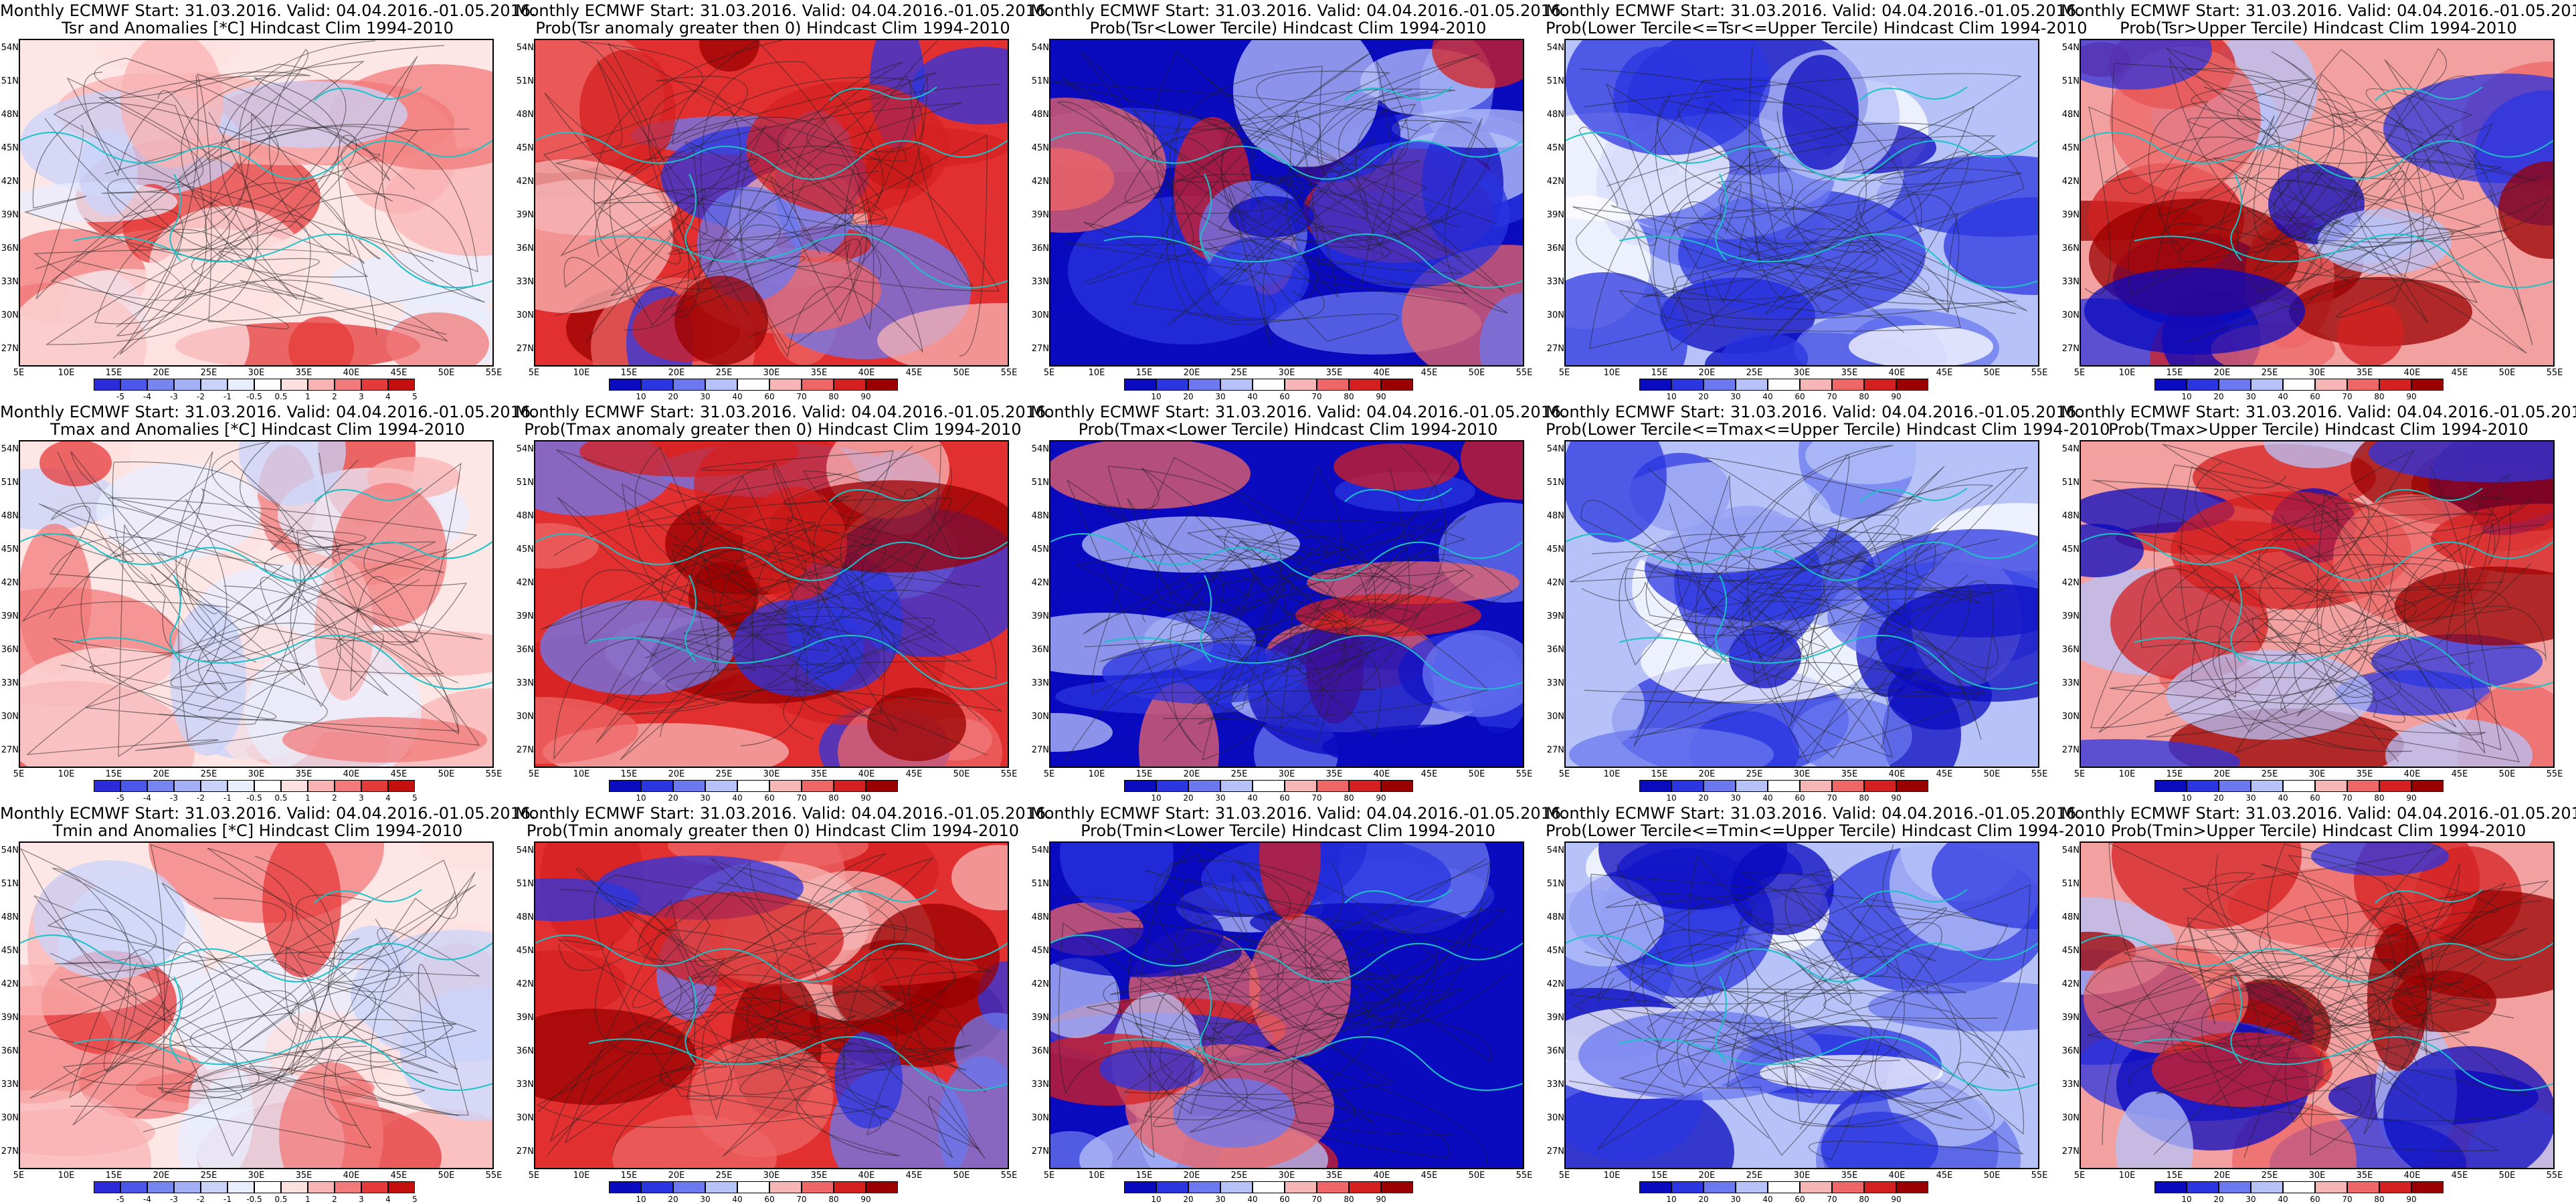 The width and height of the screenshot is (2576, 1204). I want to click on longitude-tick-label: 10E, so click(66, 373).